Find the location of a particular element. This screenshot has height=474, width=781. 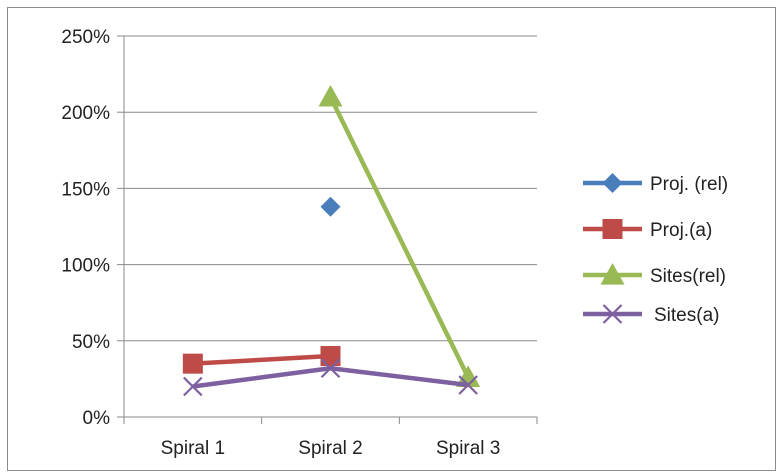

series-1-point is located at coordinates (330, 206).